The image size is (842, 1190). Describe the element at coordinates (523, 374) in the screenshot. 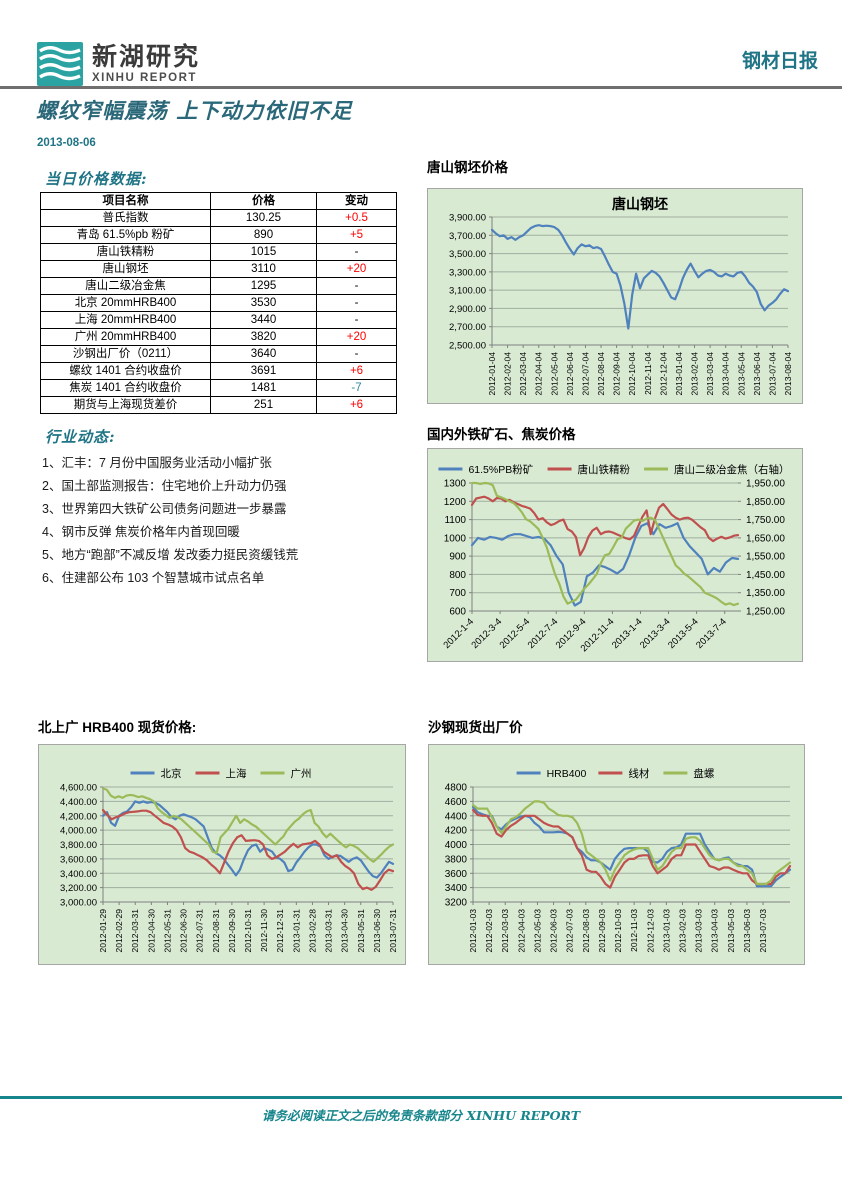

I see `svg-text: 2012-03-04` at that location.